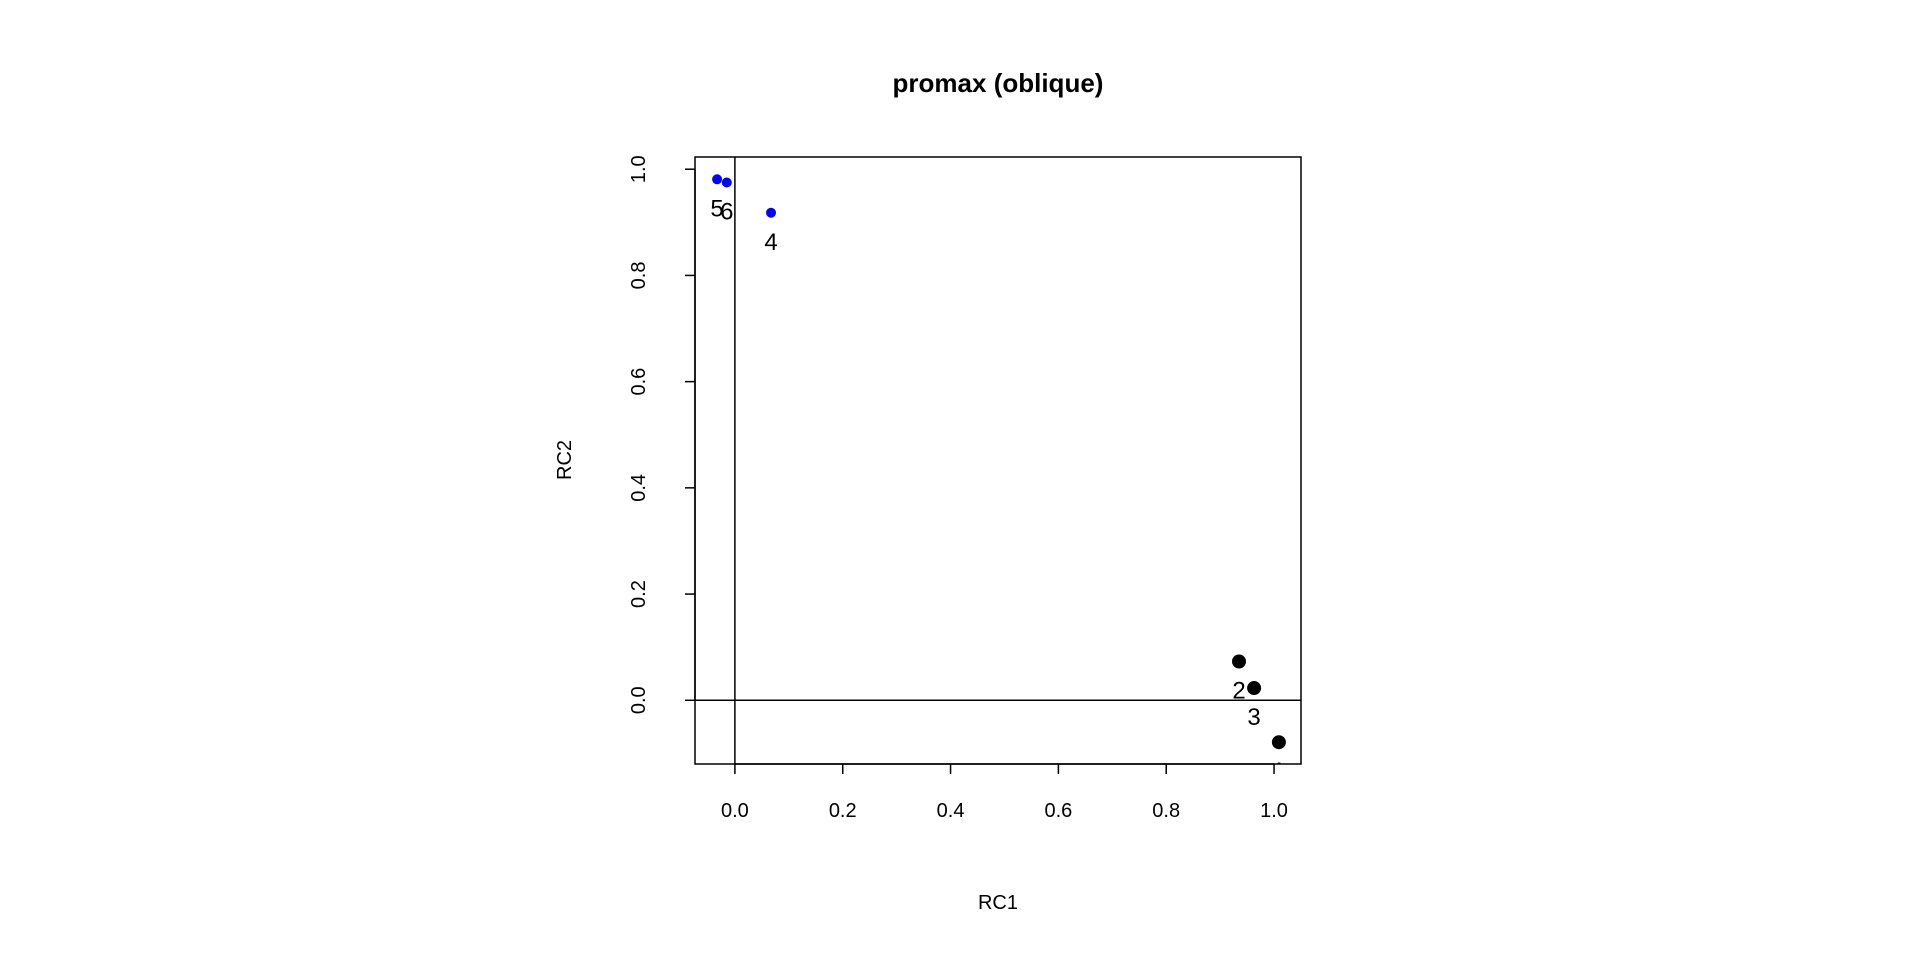  What do you see at coordinates (1278, 771) in the screenshot?
I see `point-label: 1` at bounding box center [1278, 771].